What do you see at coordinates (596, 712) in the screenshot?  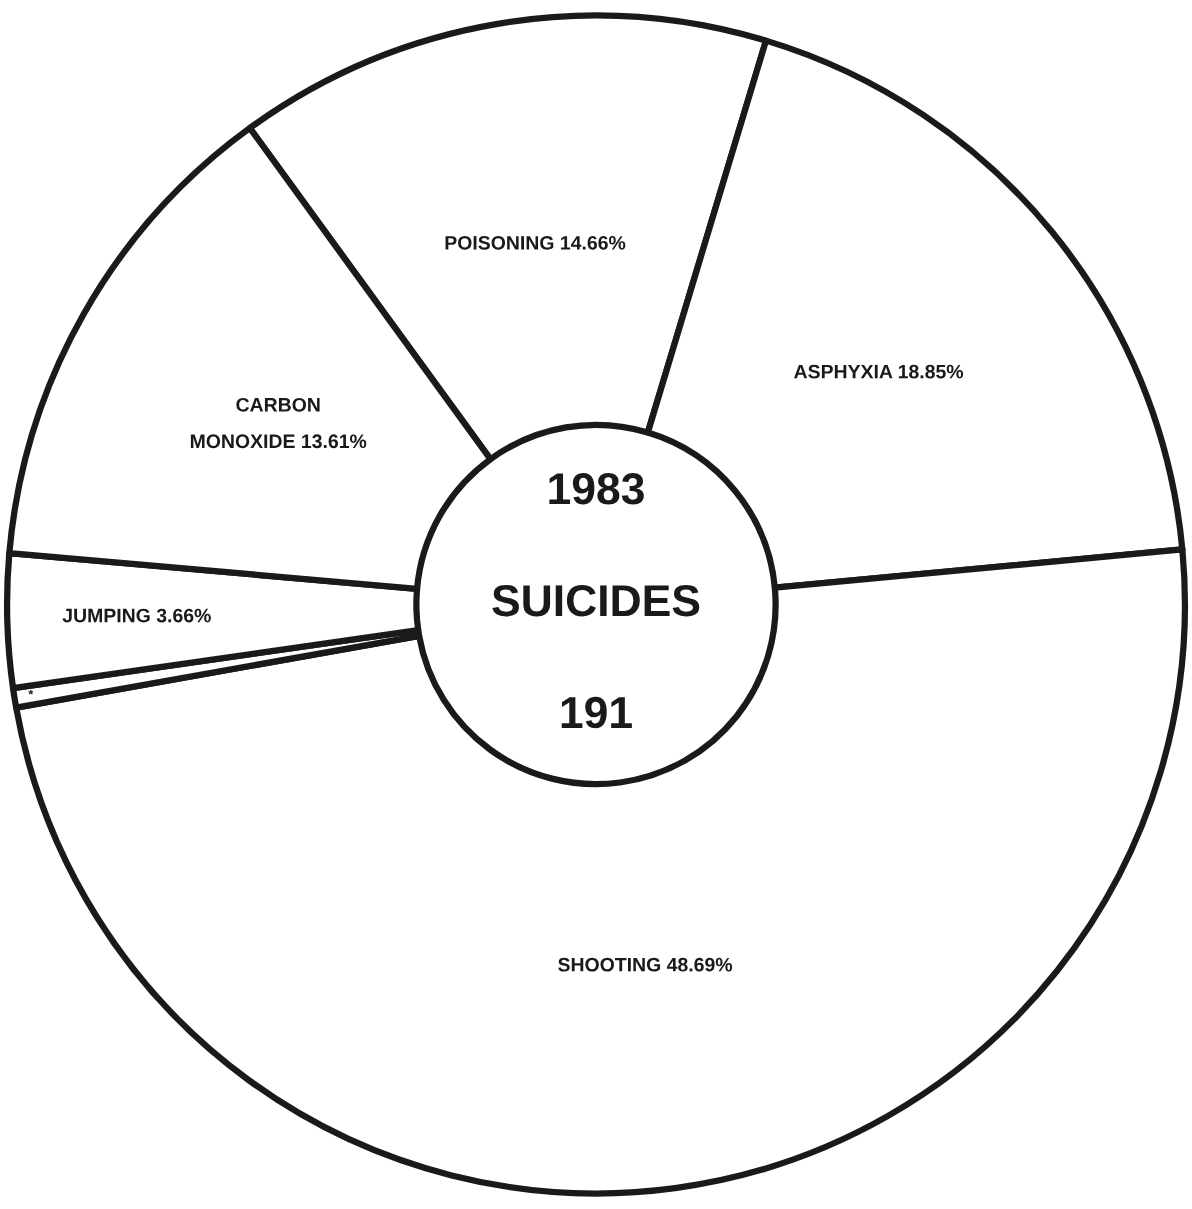 I see `text: 191` at bounding box center [596, 712].